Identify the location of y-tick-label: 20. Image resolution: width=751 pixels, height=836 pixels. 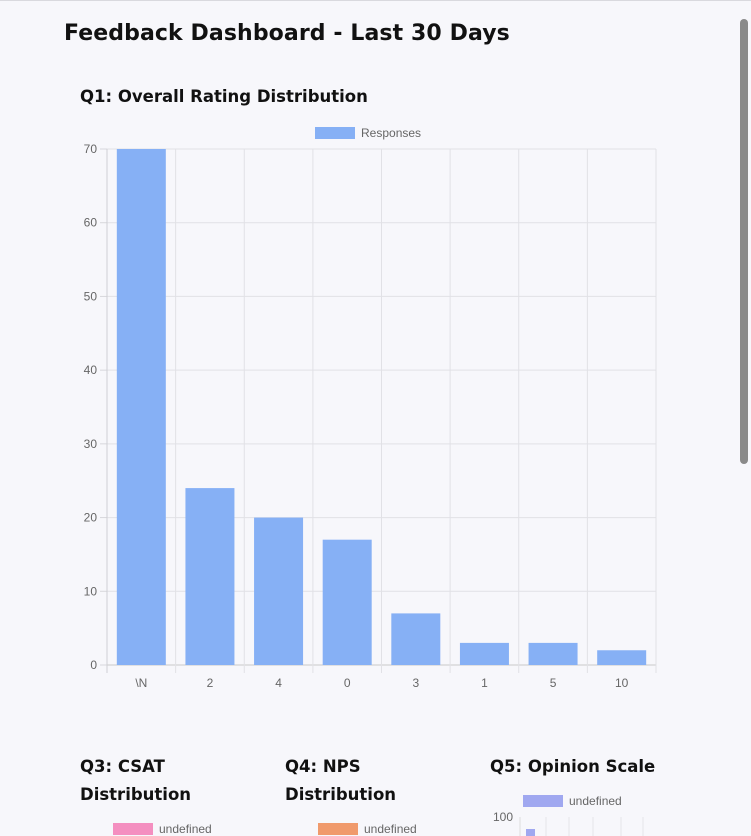
(91, 518).